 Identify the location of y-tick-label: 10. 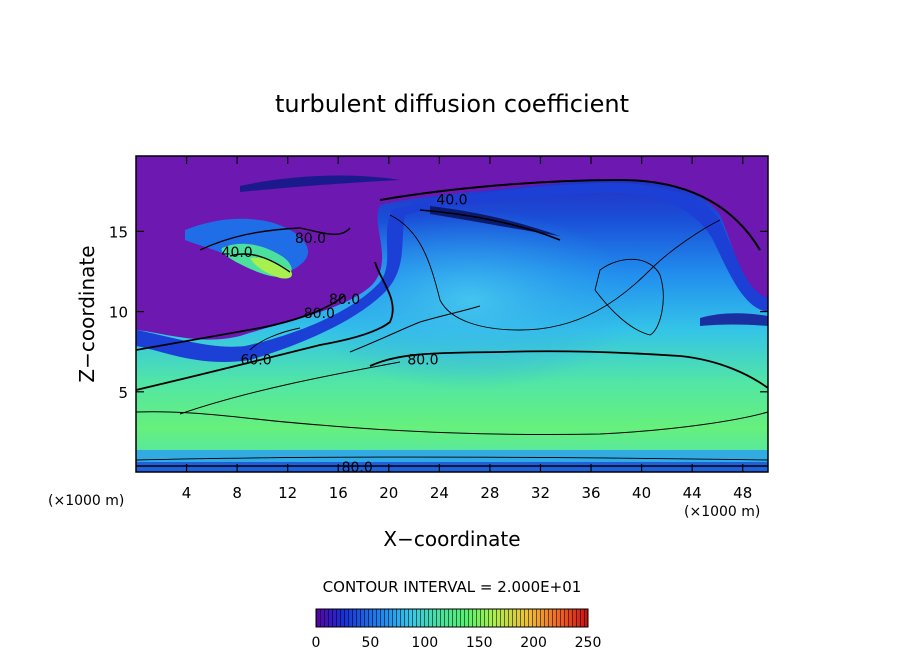
(118, 313).